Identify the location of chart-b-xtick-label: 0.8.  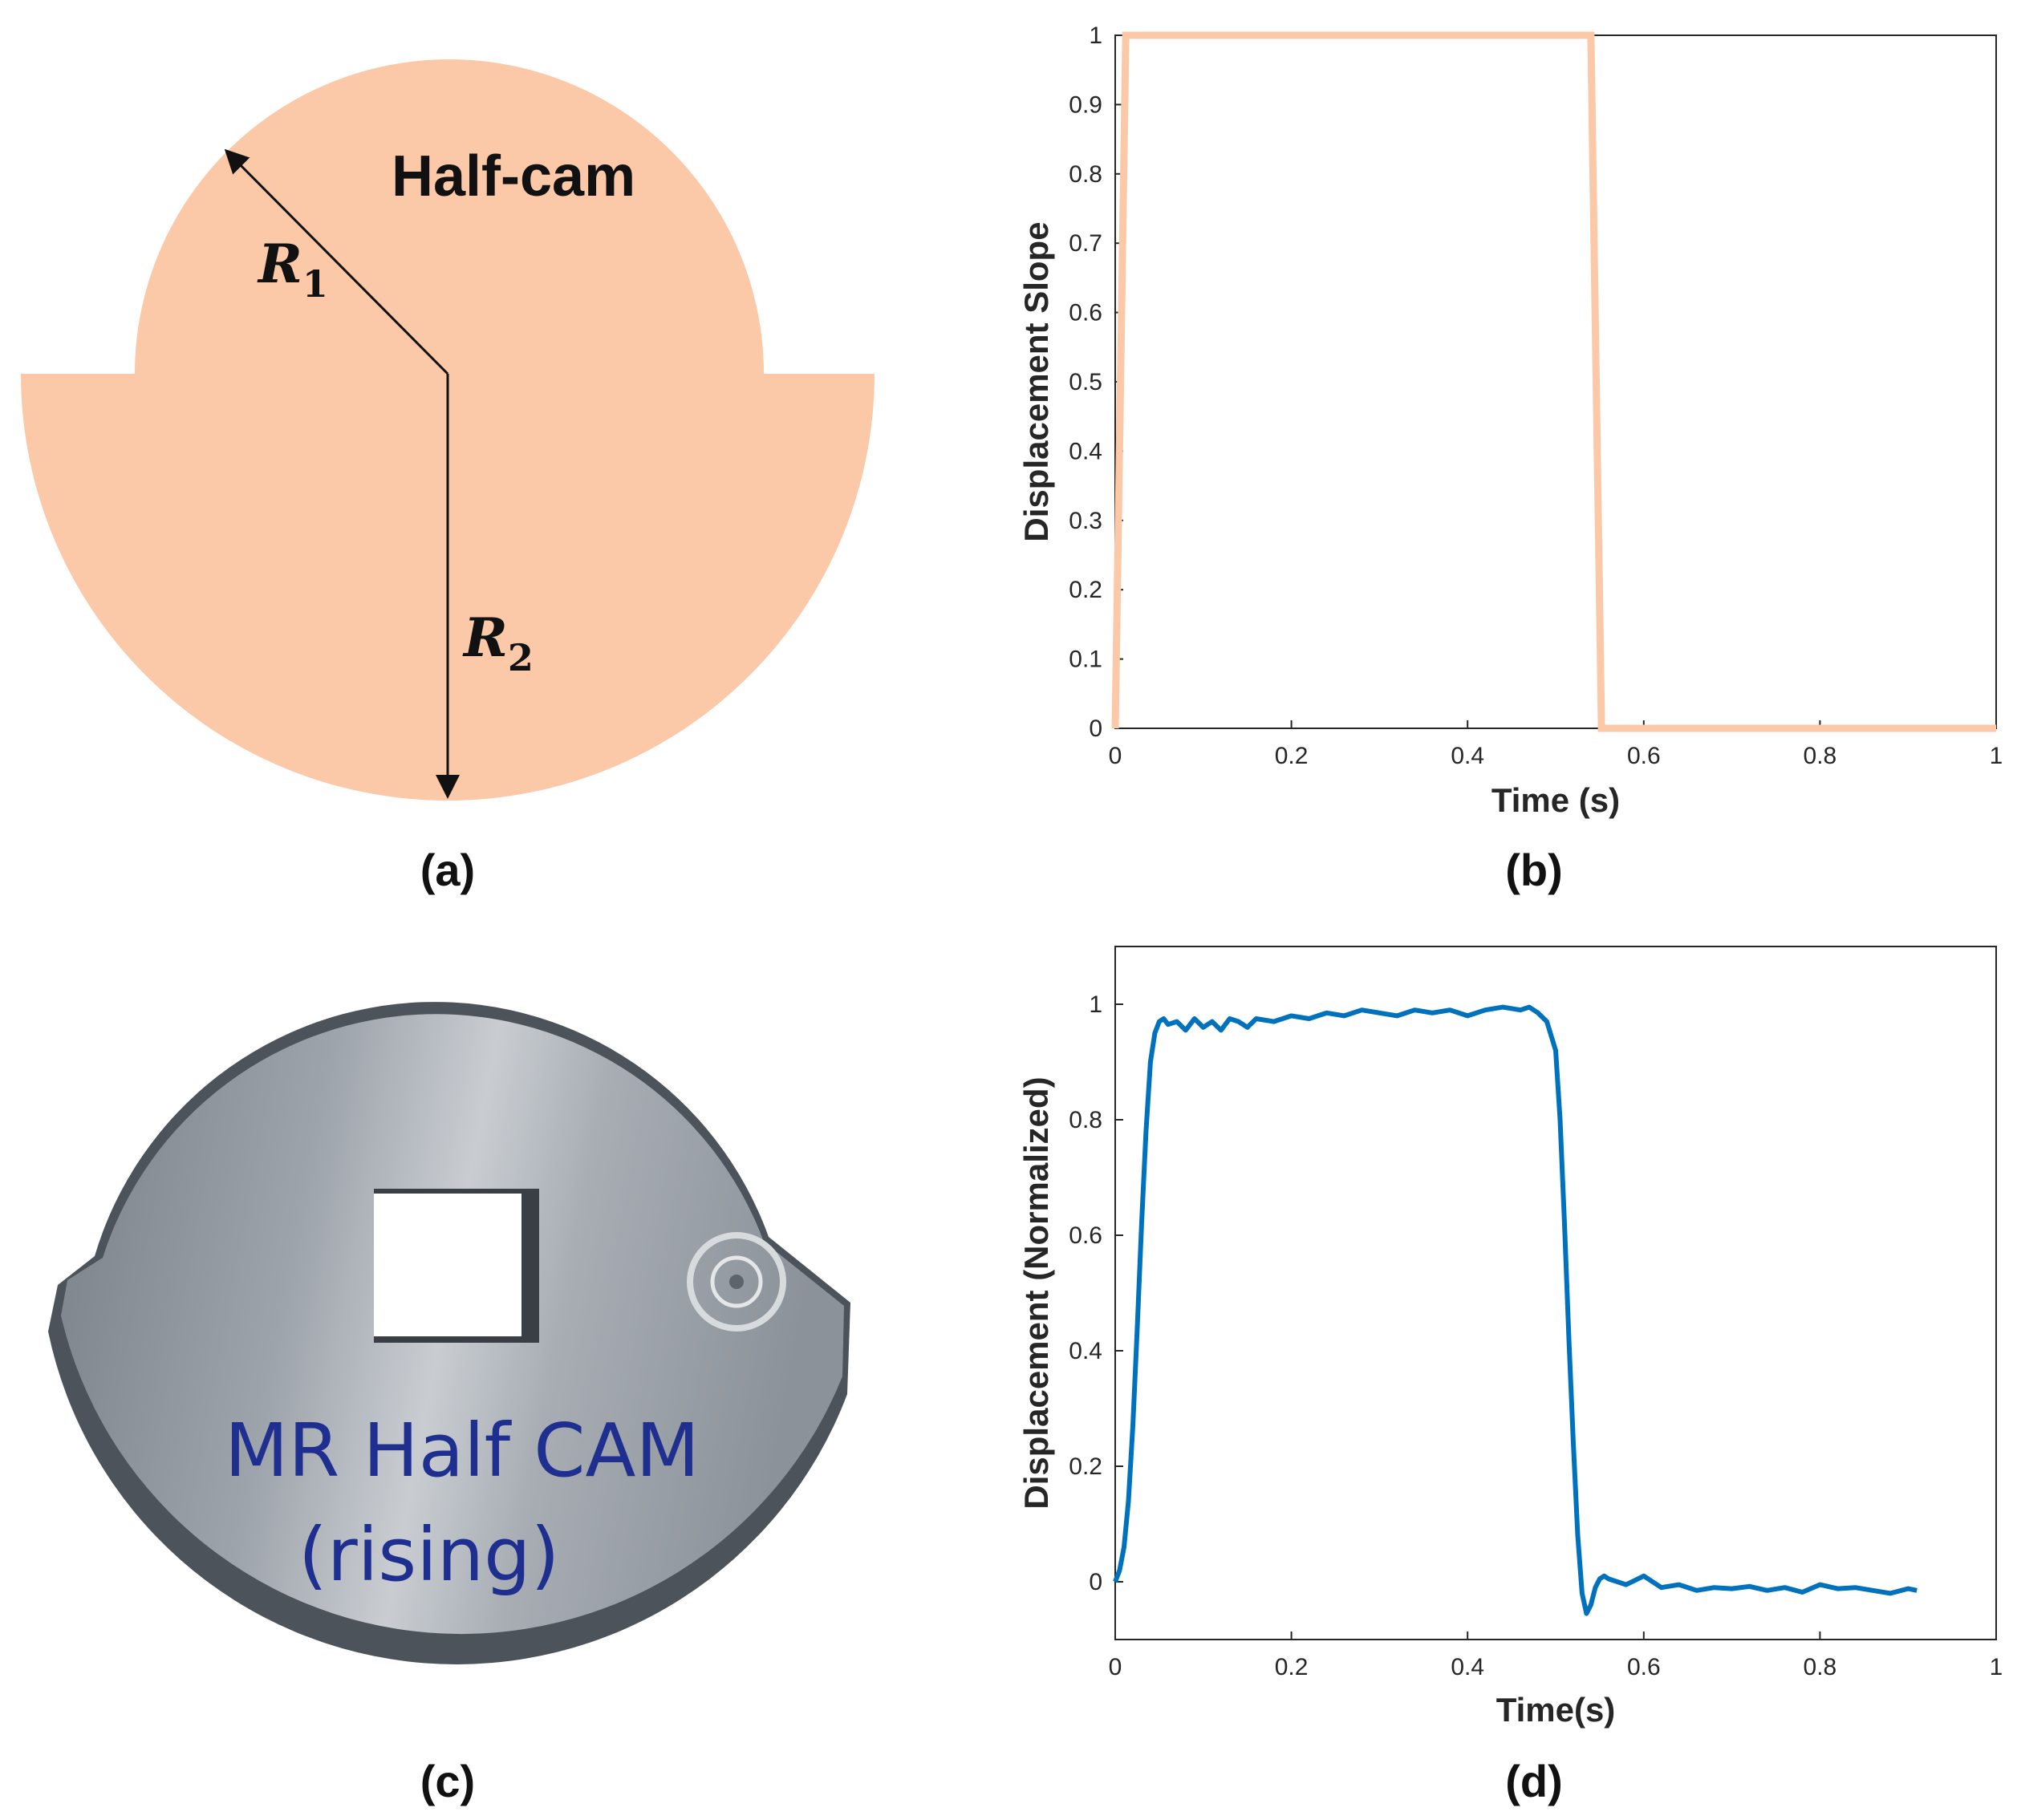
(1820, 756).